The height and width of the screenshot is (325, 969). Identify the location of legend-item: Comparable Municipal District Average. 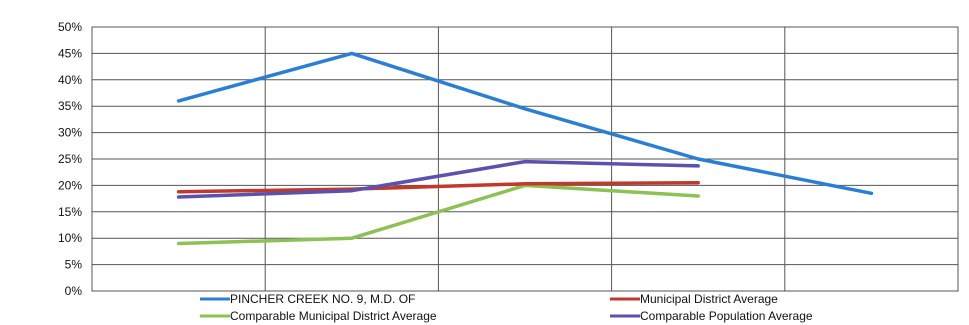
(318, 316).